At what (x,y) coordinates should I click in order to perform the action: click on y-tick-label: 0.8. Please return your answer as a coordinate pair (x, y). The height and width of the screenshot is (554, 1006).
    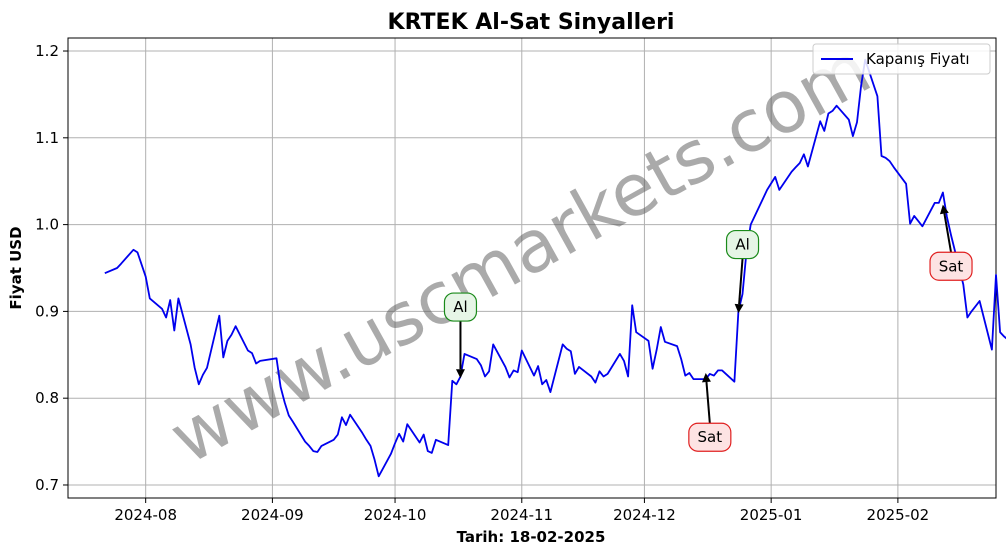
    Looking at the image, I should click on (47, 398).